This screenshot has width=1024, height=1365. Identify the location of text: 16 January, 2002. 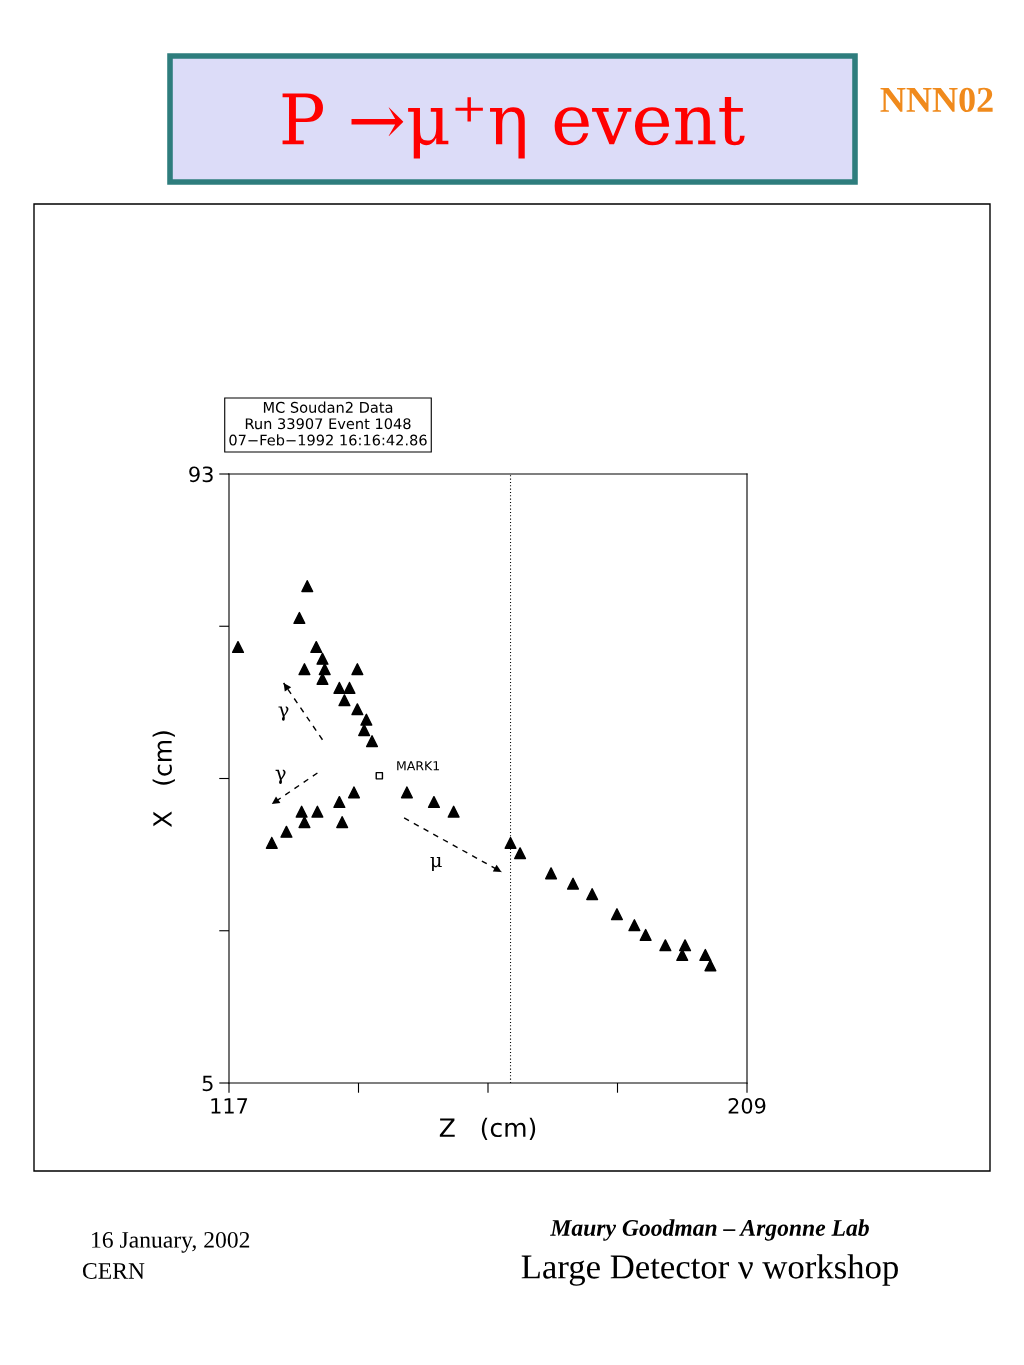
(171, 1242).